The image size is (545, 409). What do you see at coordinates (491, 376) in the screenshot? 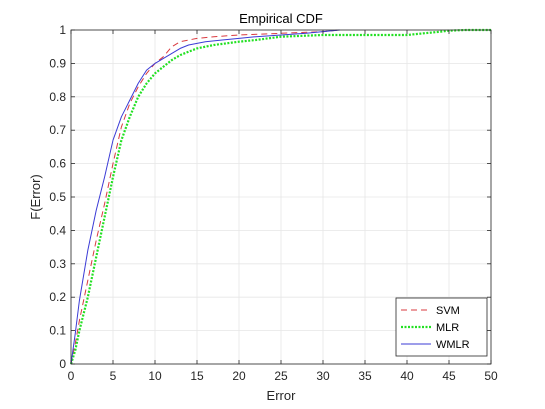
I see `x-tick-label: 50` at bounding box center [491, 376].